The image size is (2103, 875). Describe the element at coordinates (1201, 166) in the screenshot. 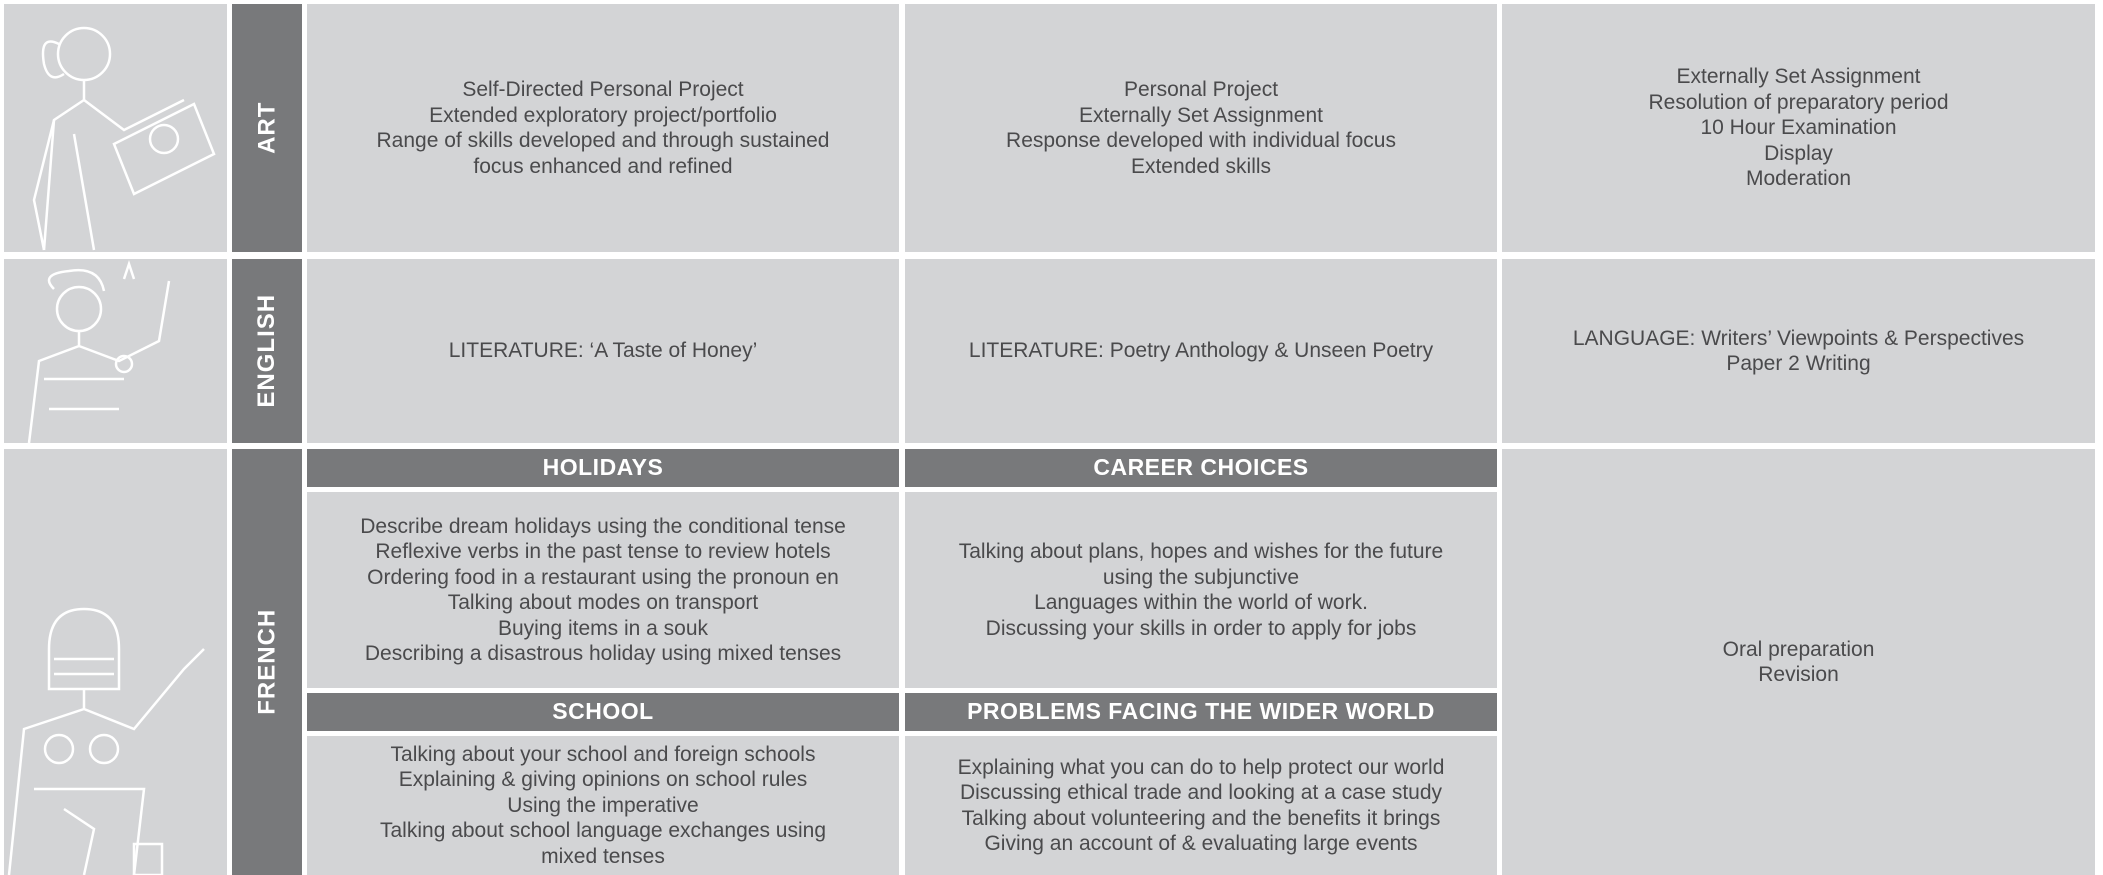

I see `content-line: Extended skills` at that location.